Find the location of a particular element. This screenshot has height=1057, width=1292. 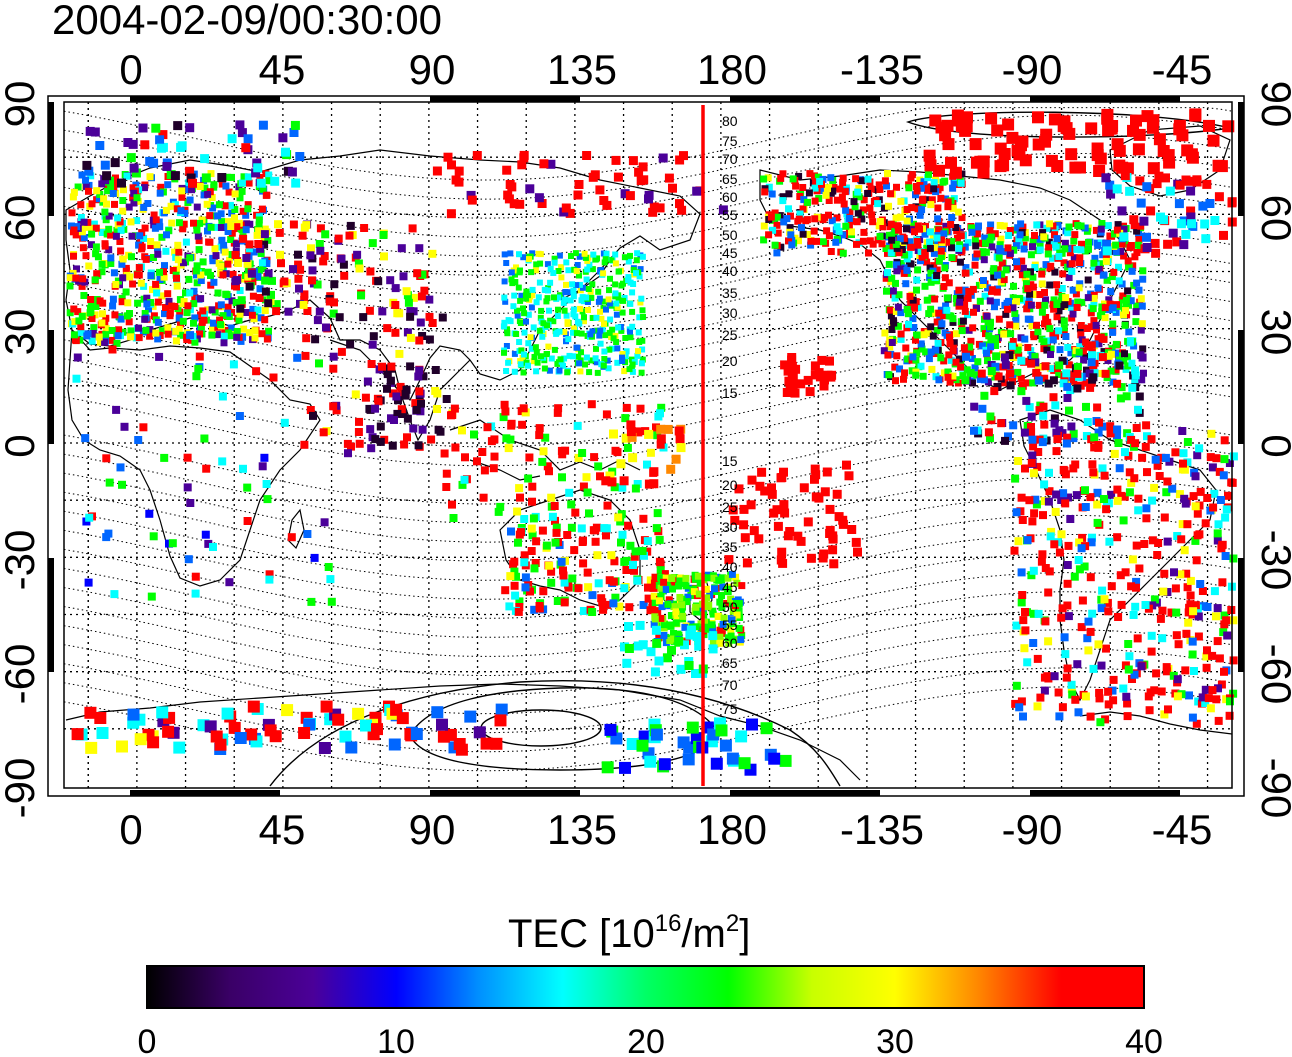

frame-tick-bar is located at coordinates (1105, 793).